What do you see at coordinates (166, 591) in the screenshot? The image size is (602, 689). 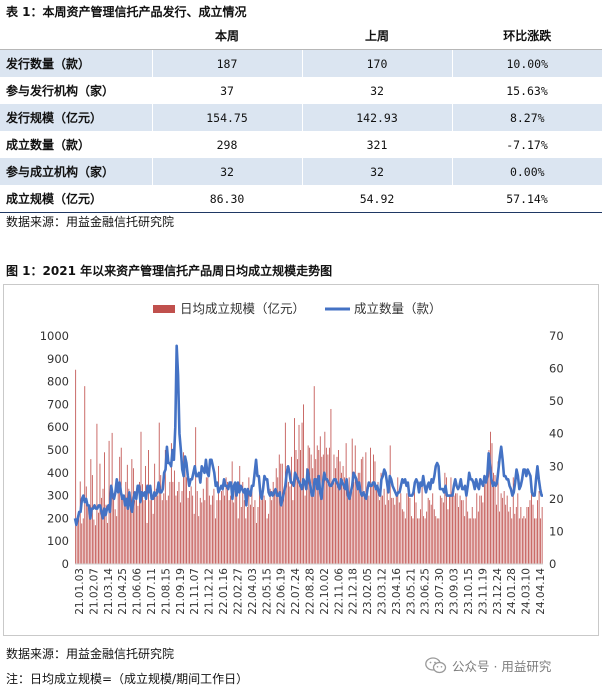 I see `x-axis-tick-label: 21.08.15` at bounding box center [166, 591].